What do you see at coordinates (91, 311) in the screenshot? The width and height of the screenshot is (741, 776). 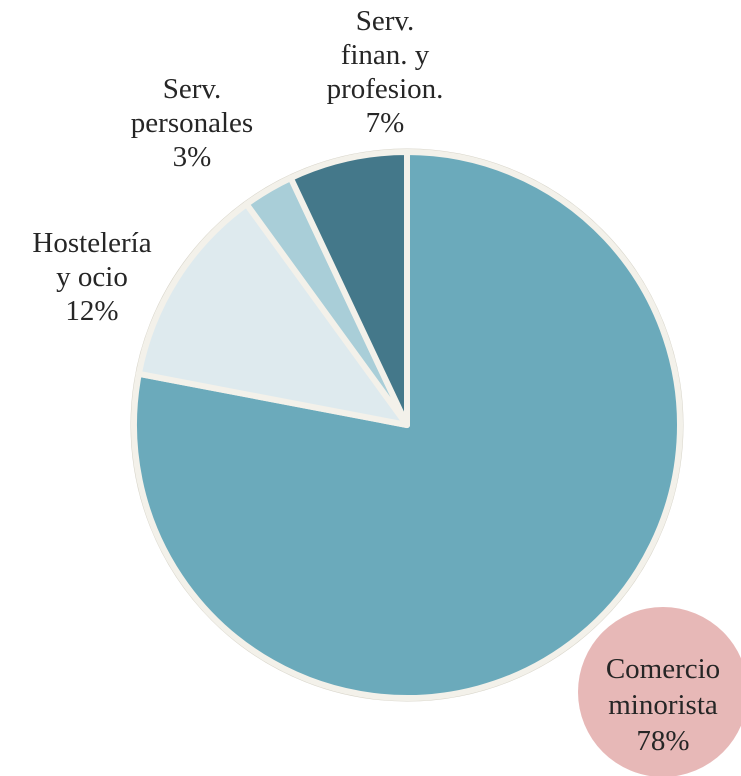 I see `slice-value-label: 12%` at bounding box center [91, 311].